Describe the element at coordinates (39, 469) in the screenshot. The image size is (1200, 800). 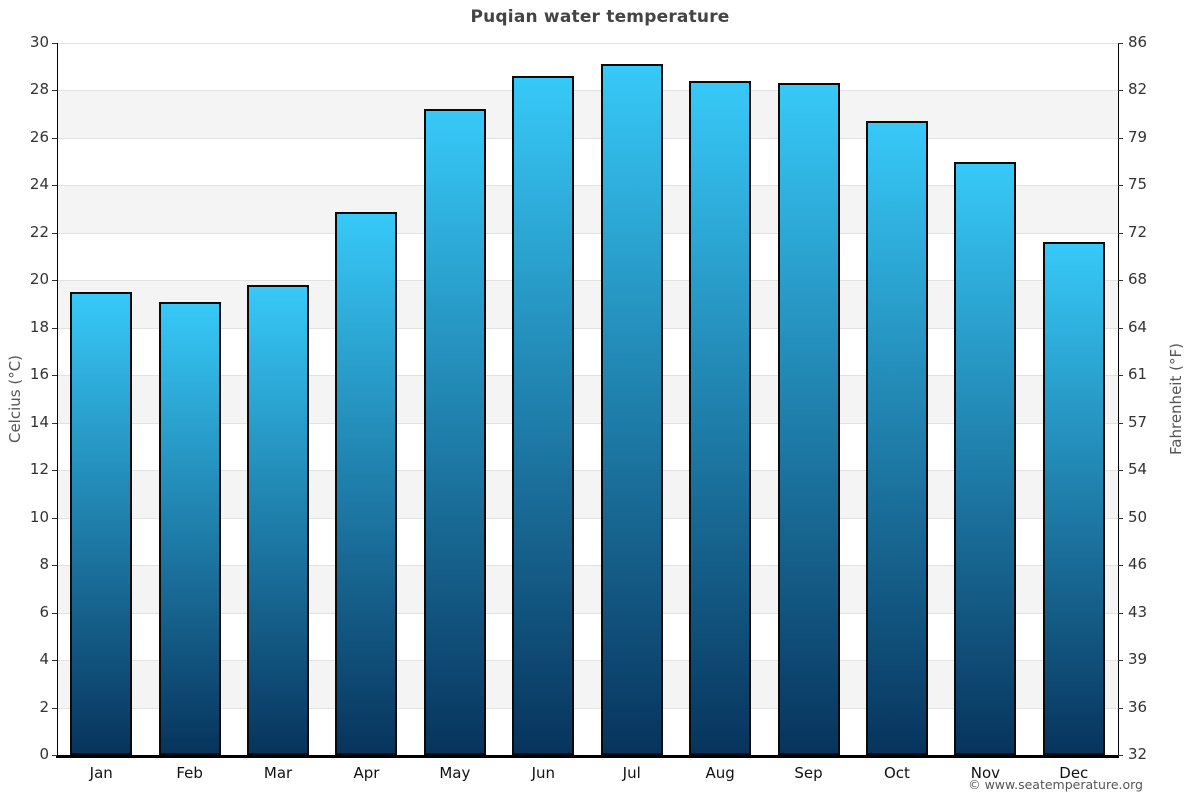
I see `y-tick-label-celsius: 12` at that location.